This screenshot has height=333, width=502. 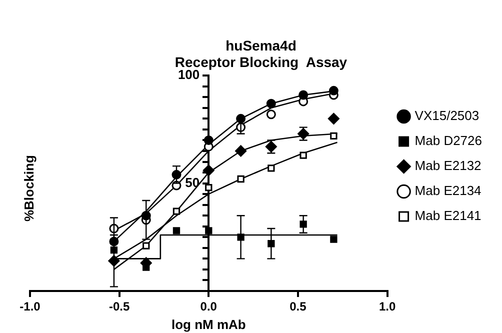 What do you see at coordinates (209, 307) in the screenshot?
I see `x-tick-label: 0.0` at bounding box center [209, 307].